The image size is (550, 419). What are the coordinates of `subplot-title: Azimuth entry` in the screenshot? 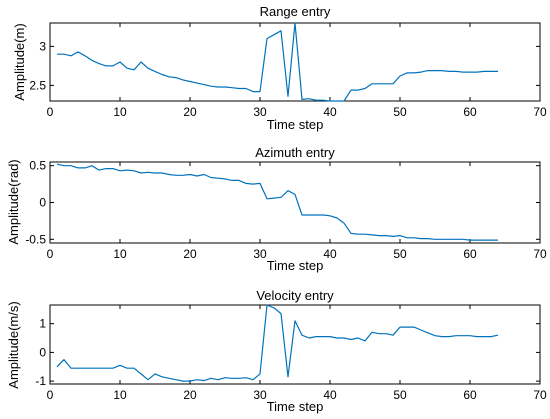 It's located at (295, 152).